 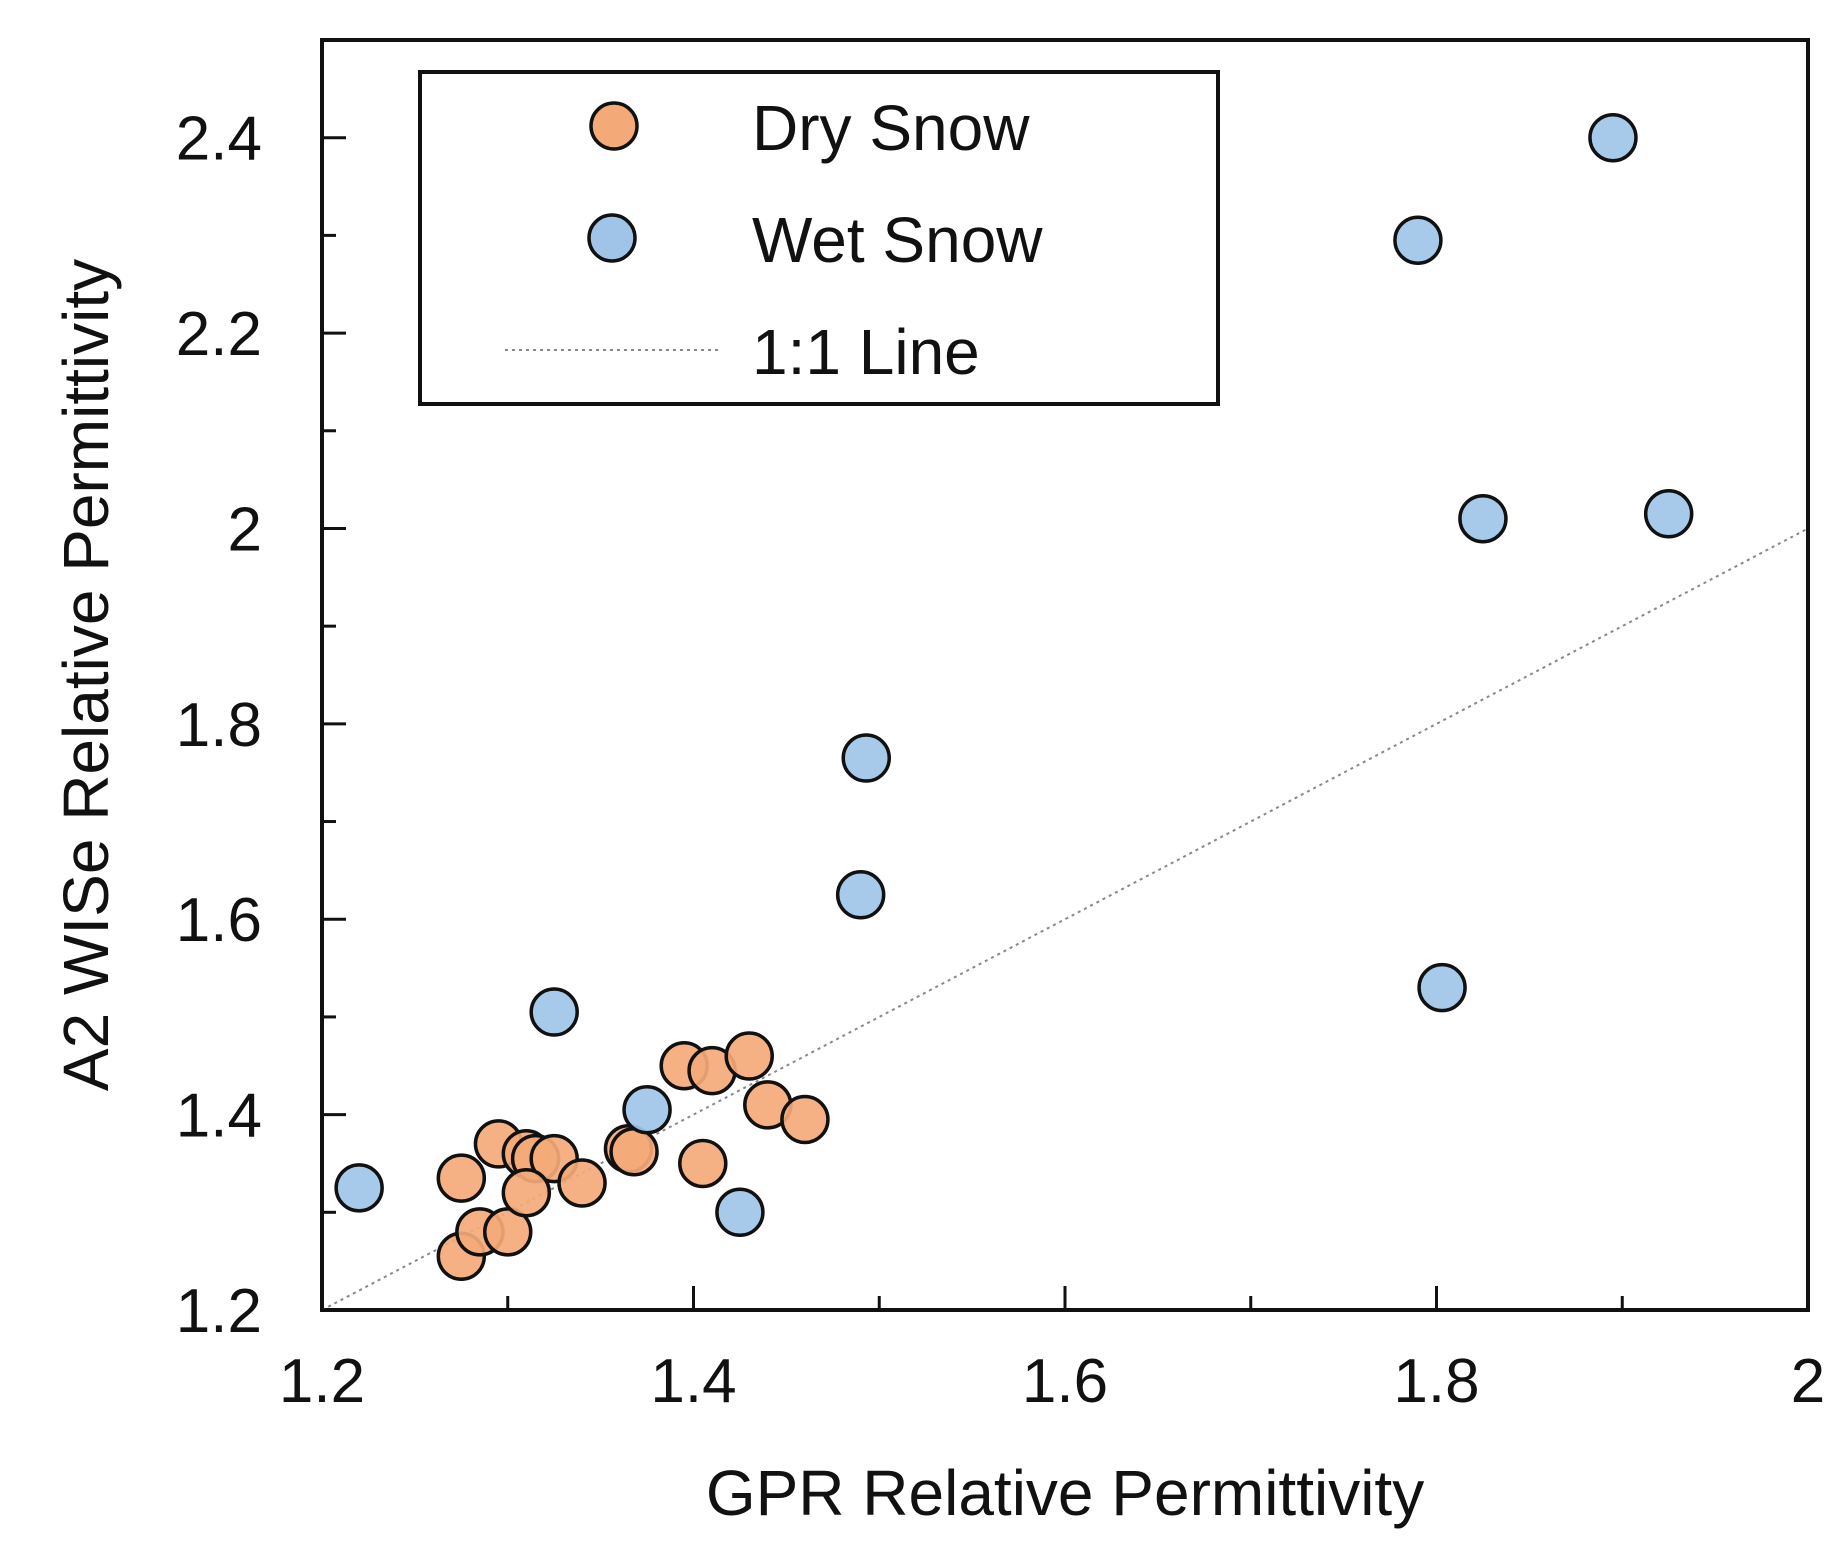 I want to click on y-tick-label: 1.2, so click(x=219, y=1311).